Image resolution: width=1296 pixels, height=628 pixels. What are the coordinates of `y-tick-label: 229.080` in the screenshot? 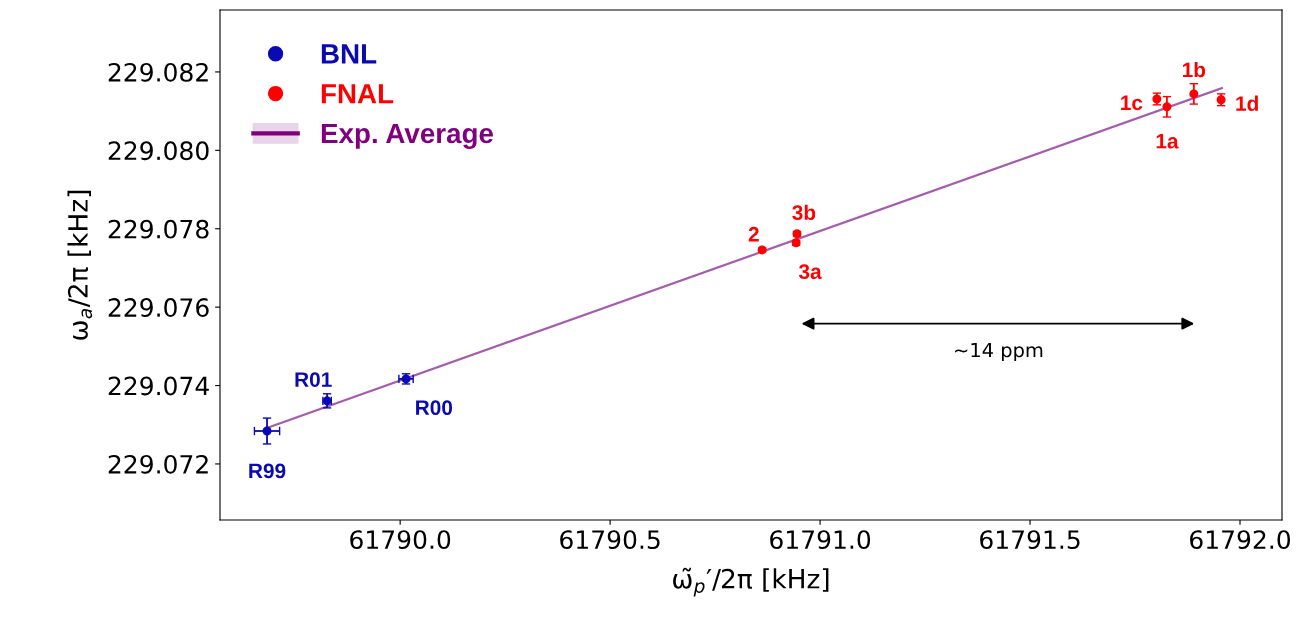 It's located at (158, 151).